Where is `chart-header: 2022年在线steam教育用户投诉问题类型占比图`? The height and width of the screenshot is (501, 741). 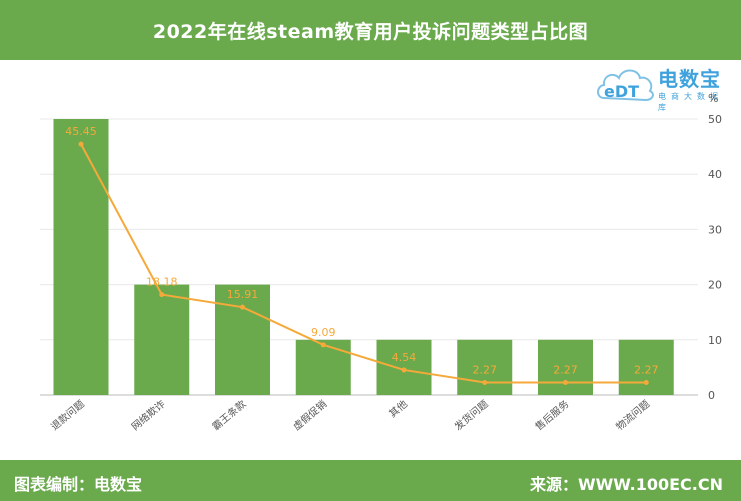 chart-header: 2022年在线steam教育用户投诉问题类型占比图 is located at coordinates (370, 30).